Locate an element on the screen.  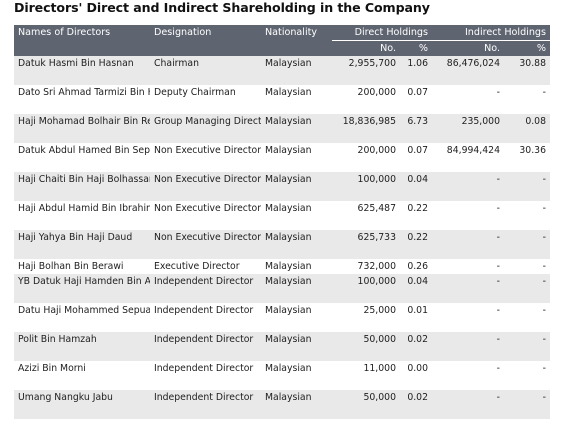
direct-holdings-pct-cell: 0.01 is located at coordinates (416, 317).